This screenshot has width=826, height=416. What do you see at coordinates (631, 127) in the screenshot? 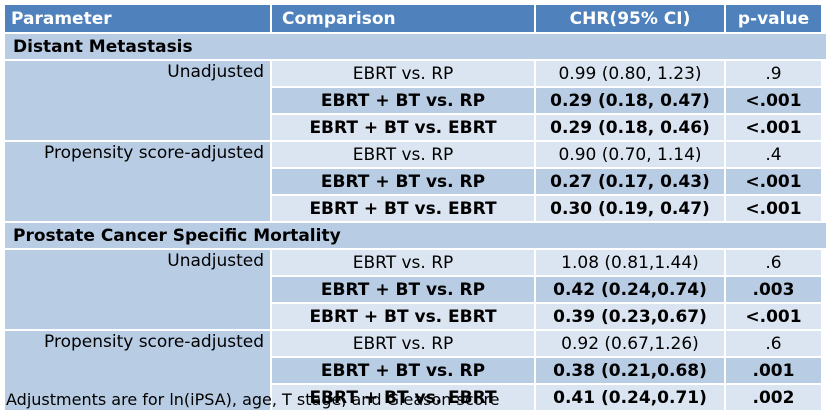
I see `chr-cell: 0.29 (0.18, 0.46)` at bounding box center [631, 127].